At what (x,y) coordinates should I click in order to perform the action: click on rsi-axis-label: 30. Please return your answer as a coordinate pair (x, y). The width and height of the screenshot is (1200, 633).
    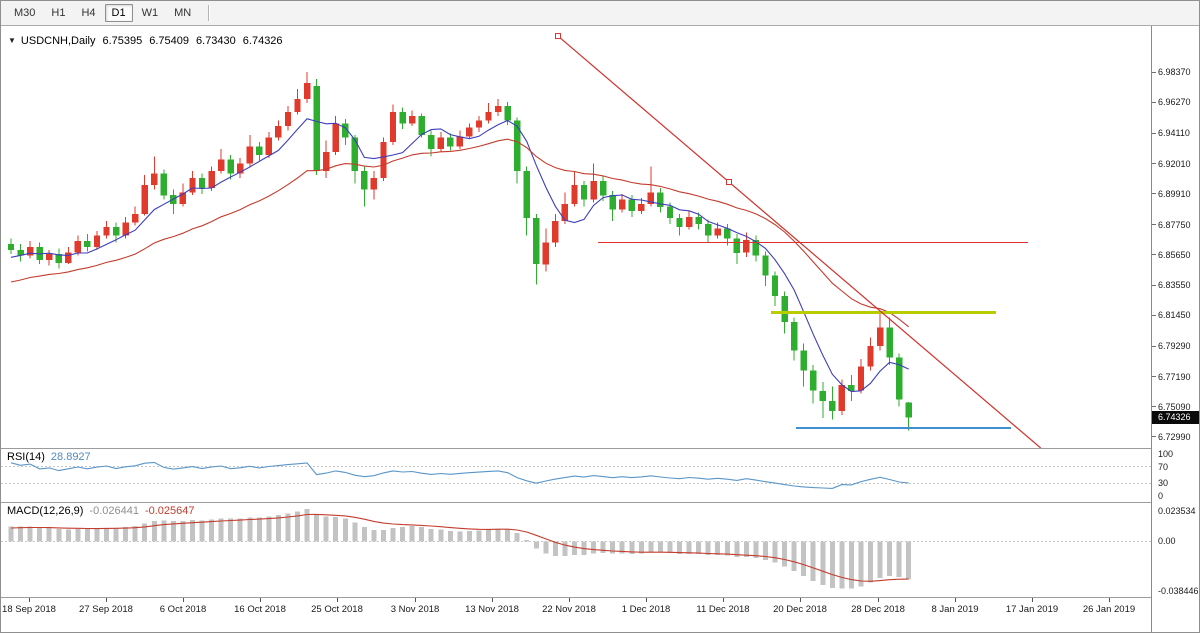
    Looking at the image, I should click on (1163, 483).